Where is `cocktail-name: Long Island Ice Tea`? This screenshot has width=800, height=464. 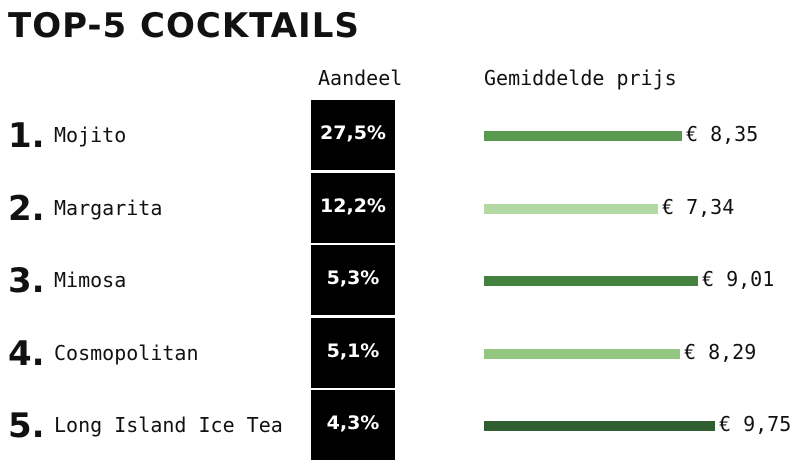
cocktail-name: Long Island Ice Tea is located at coordinates (168, 425).